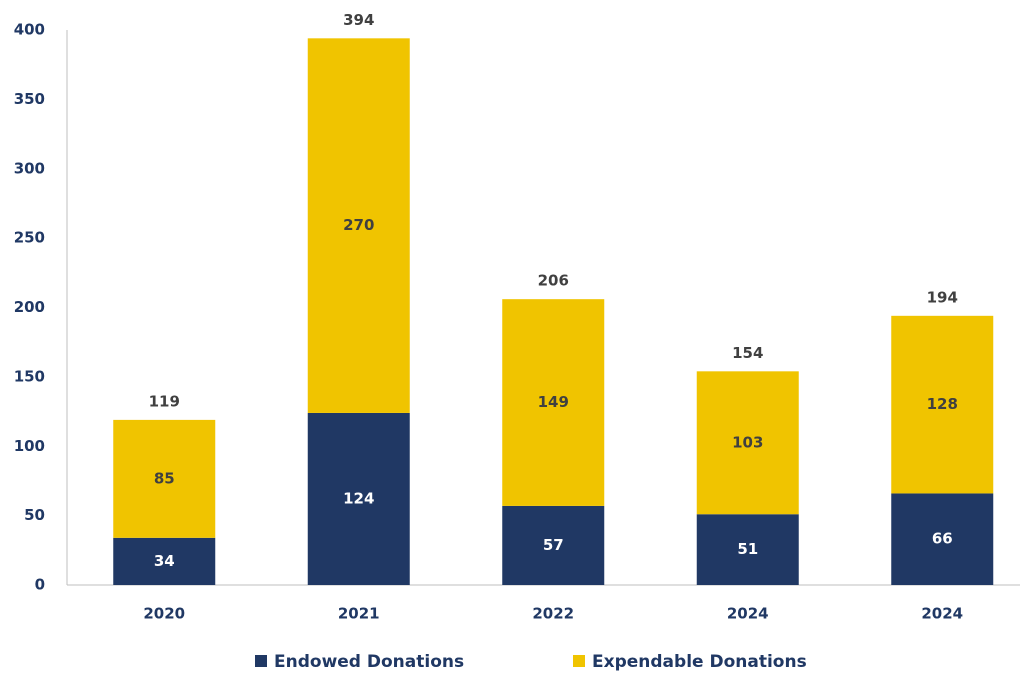  Describe the element at coordinates (34, 515) in the screenshot. I see `y-tick-label: 50` at that location.